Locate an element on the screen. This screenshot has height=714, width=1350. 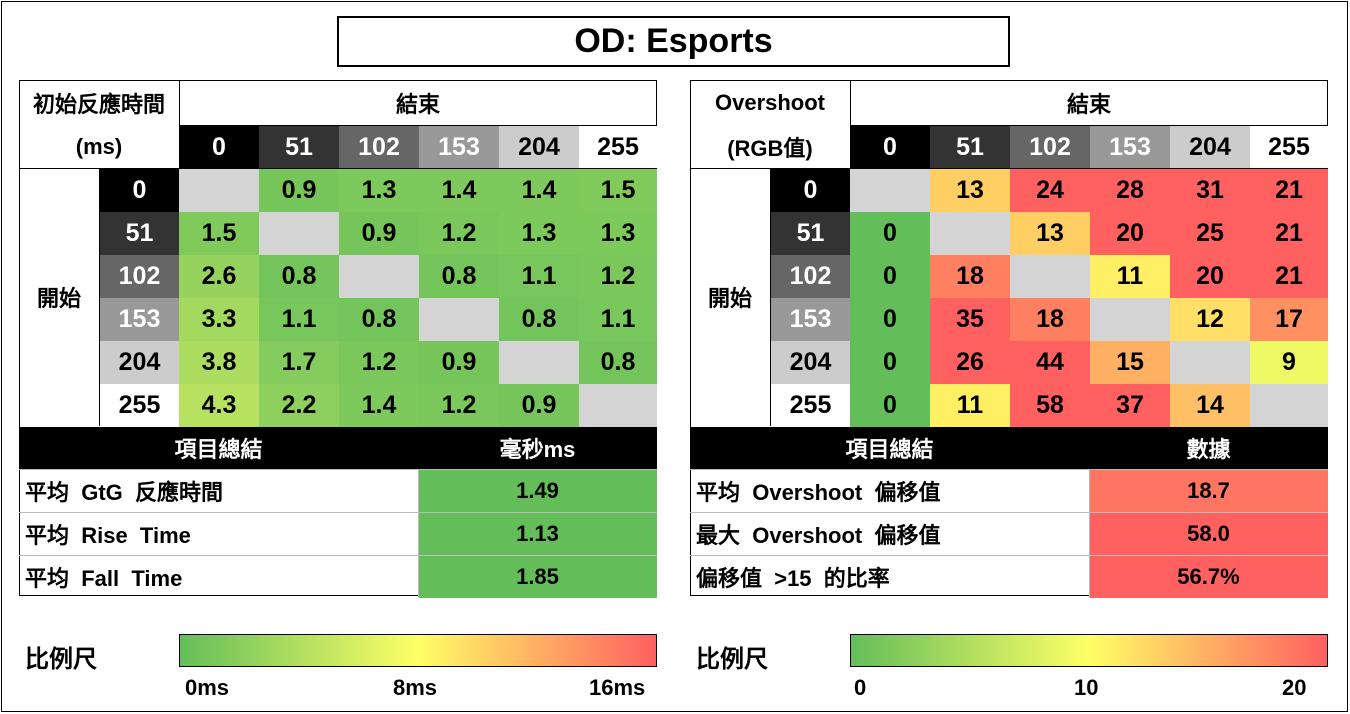
left-matrix-cell: 2.6 is located at coordinates (219, 276).